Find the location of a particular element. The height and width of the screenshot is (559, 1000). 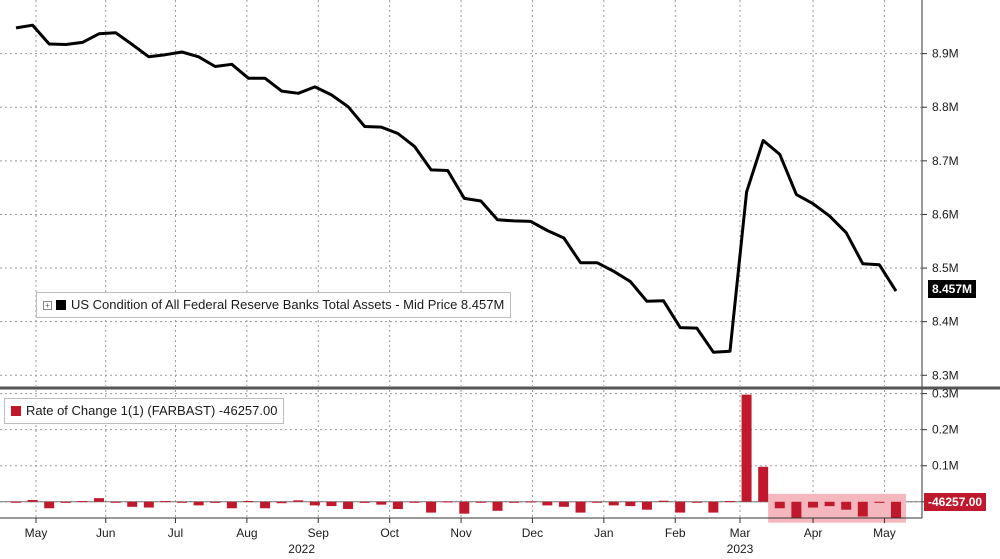

x-tick-label: Feb is located at coordinates (675, 533).